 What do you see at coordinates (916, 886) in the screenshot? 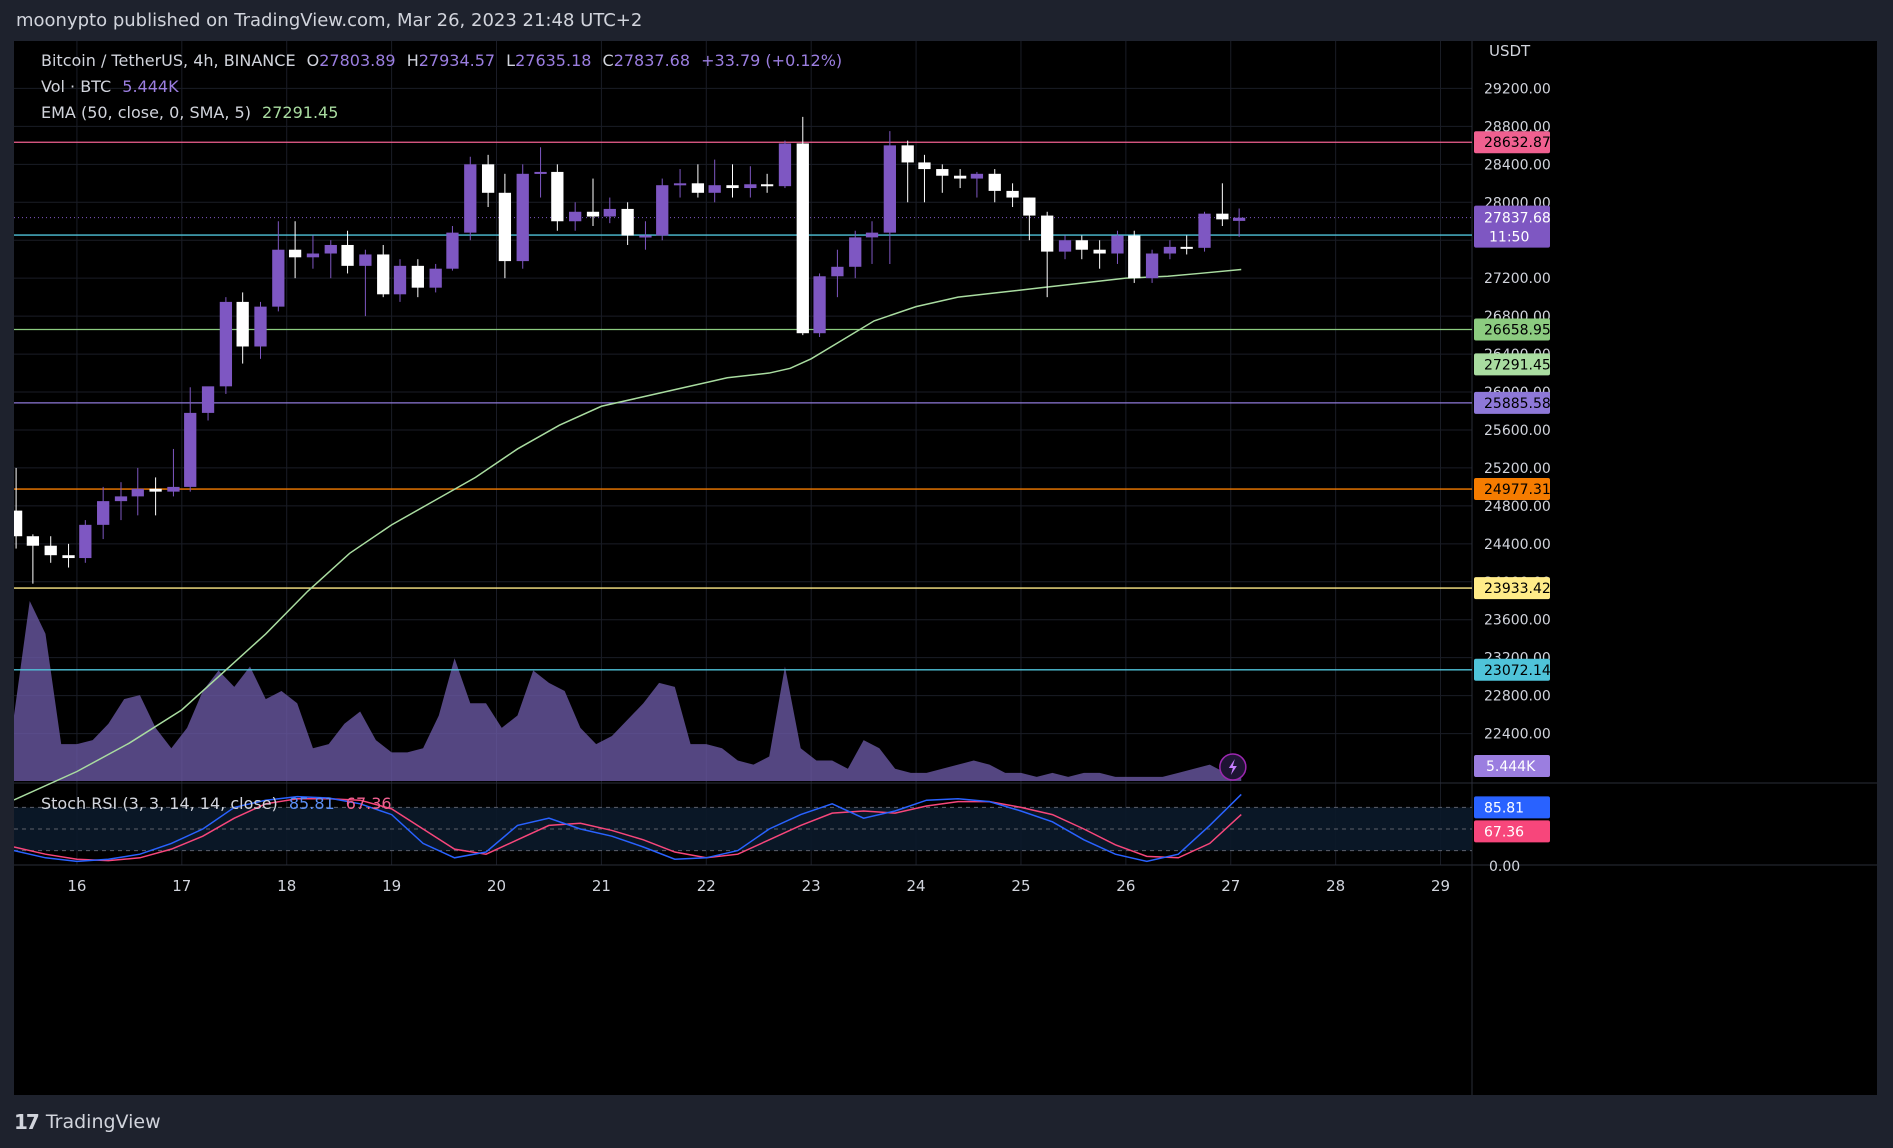
I see `time-tick-label: 24` at bounding box center [916, 886].